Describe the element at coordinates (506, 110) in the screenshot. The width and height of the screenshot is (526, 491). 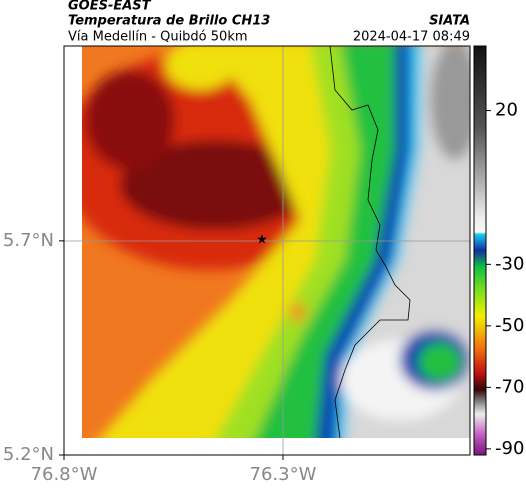
I see `colorbar-tick-label: 20` at that location.